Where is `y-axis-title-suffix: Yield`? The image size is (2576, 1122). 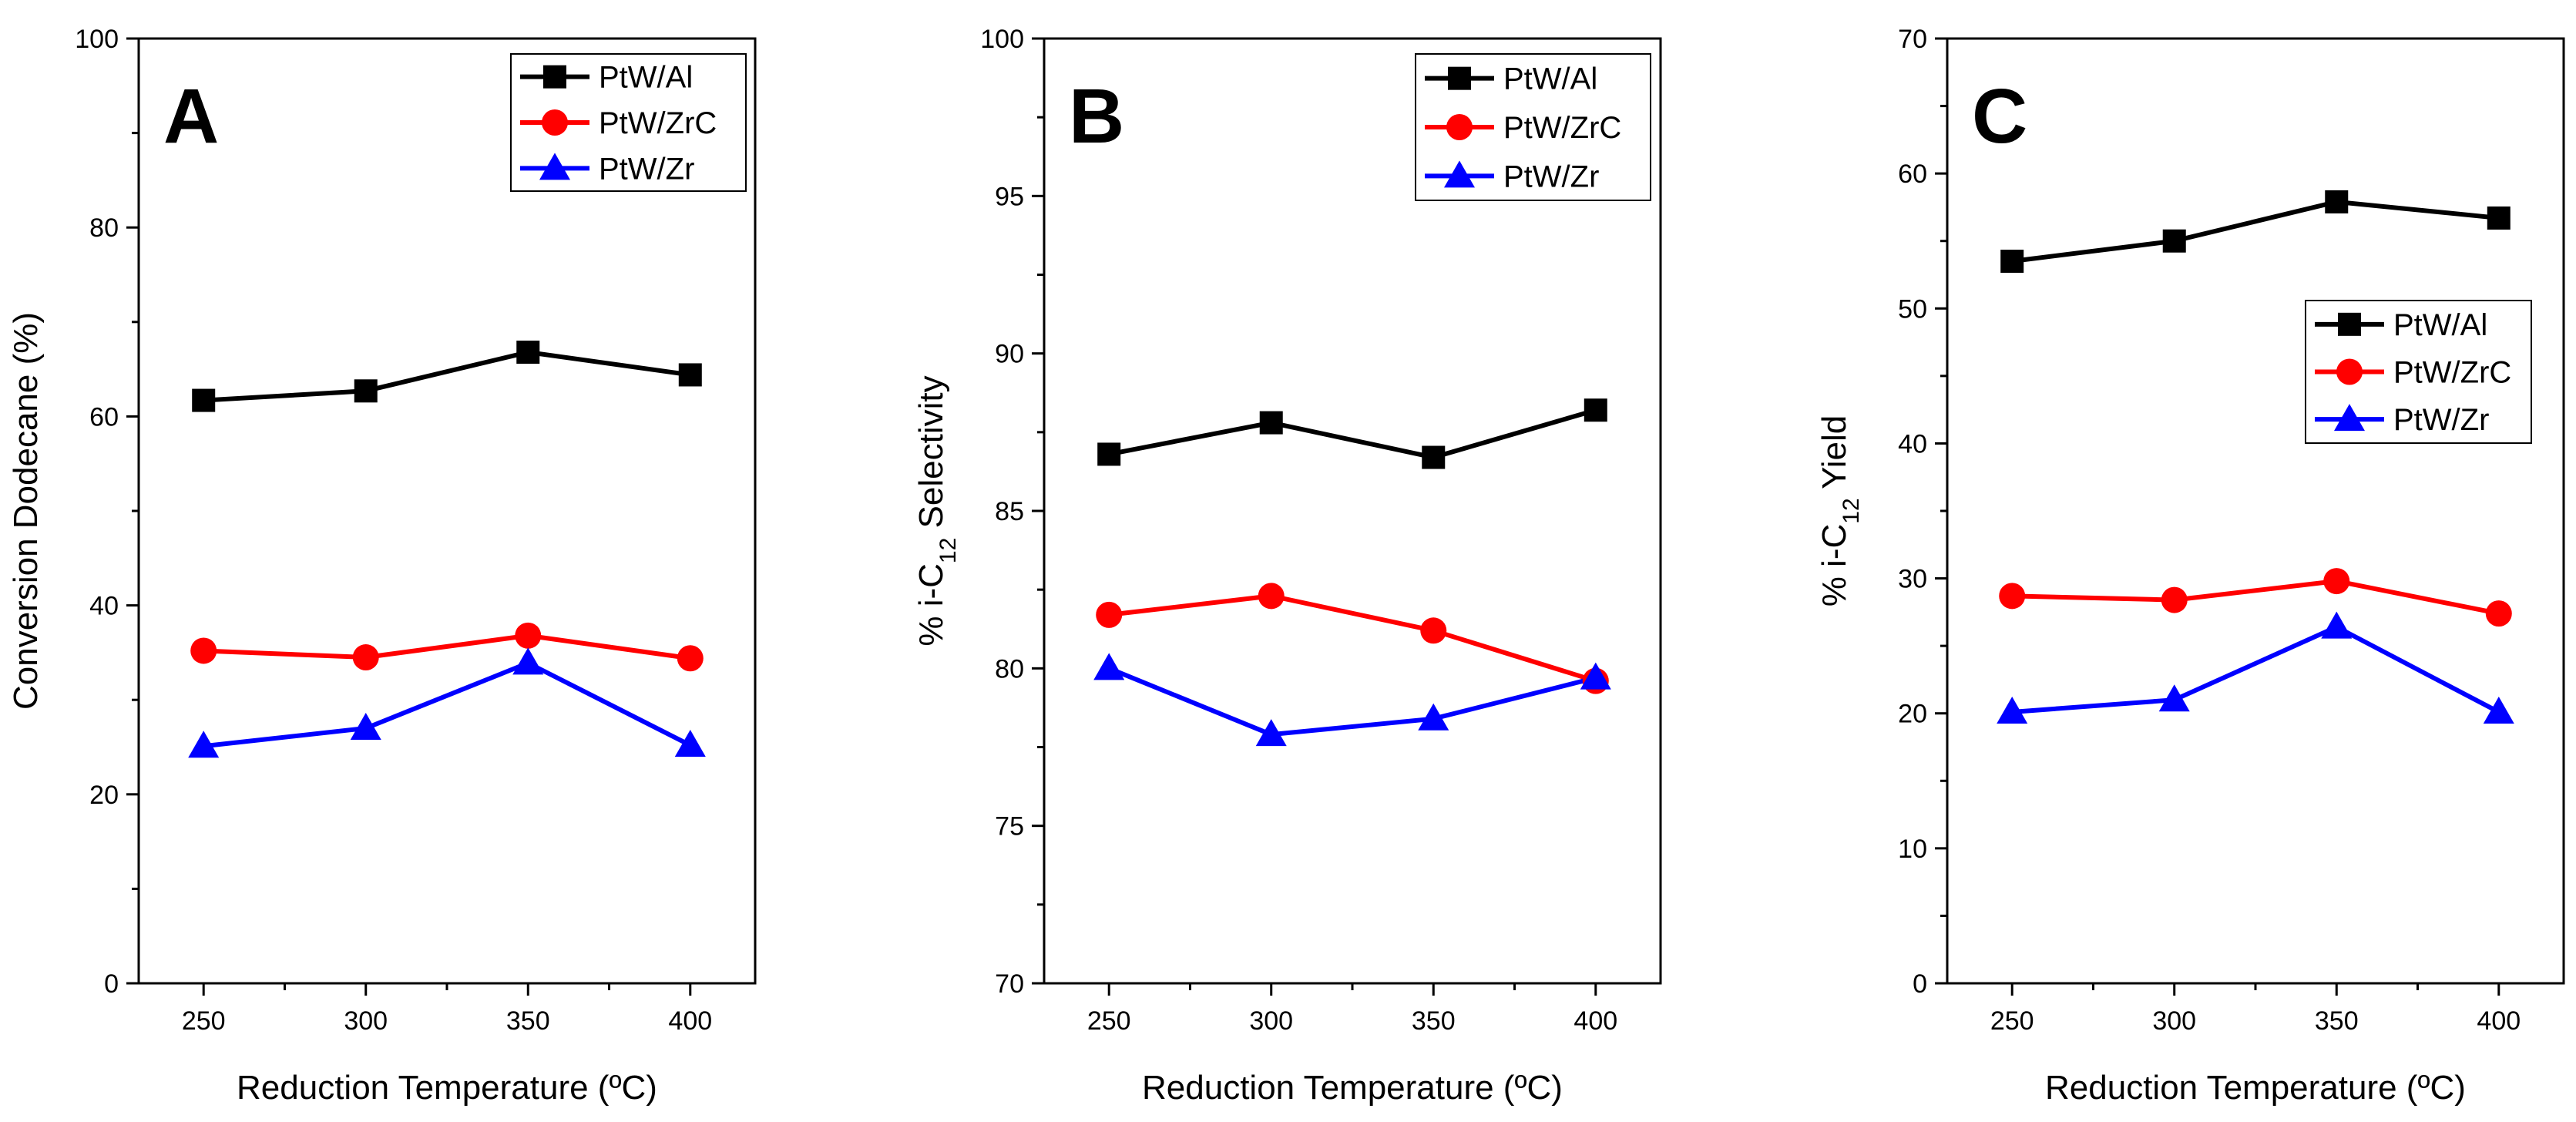
y-axis-title-suffix: Yield is located at coordinates (1834, 457).